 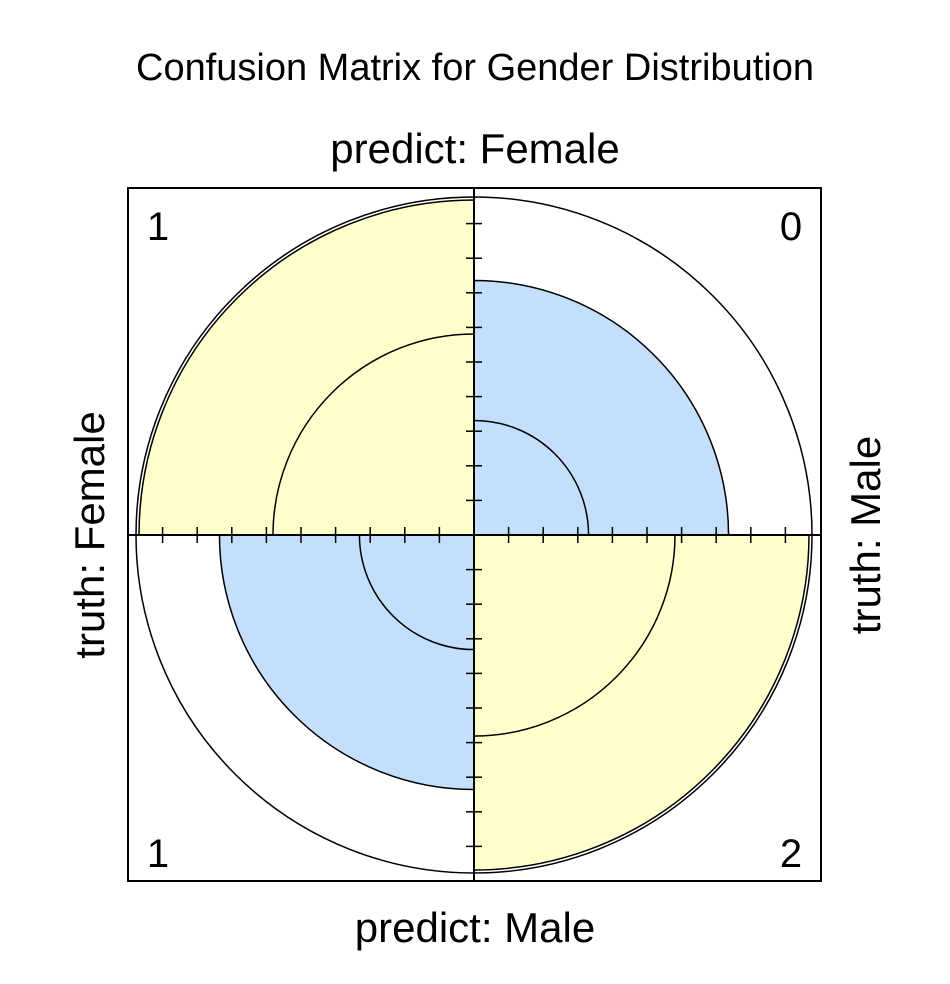 I want to click on outer-ring-top-right, so click(x=643, y=366).